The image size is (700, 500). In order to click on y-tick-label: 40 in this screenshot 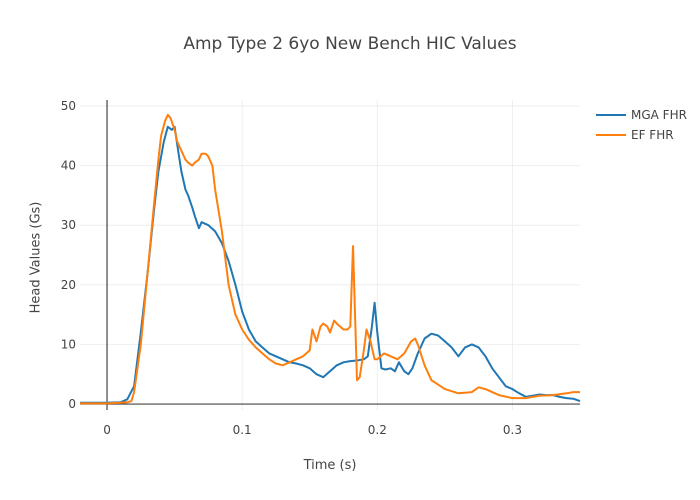, I will do `click(68, 166)`.